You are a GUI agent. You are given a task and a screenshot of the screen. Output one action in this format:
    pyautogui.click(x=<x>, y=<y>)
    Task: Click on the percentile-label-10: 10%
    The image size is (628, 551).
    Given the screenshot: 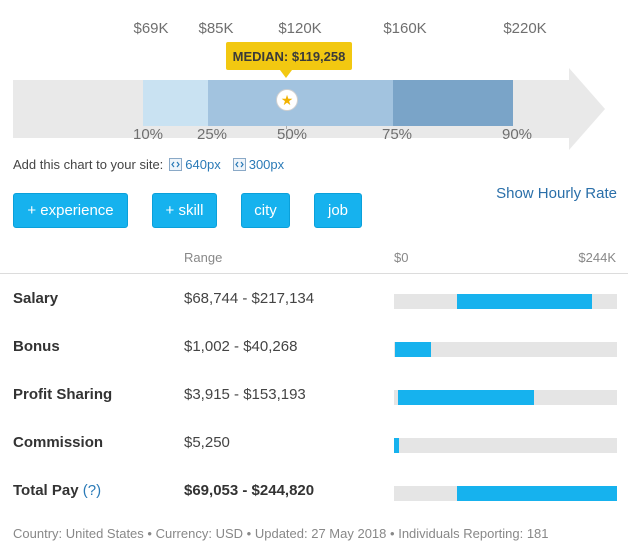 What is the action you would take?
    pyautogui.click(x=148, y=134)
    